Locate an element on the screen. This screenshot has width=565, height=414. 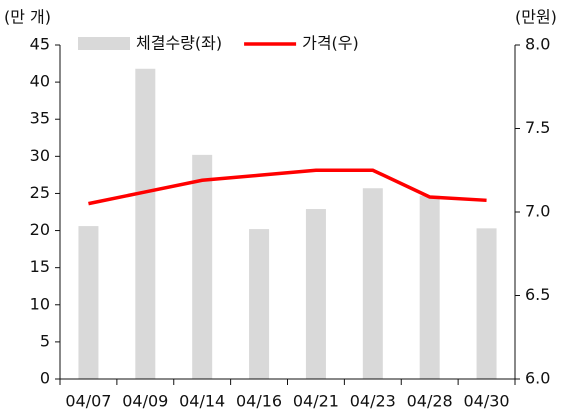
legend-label: 가격(우) is located at coordinates (330, 43).